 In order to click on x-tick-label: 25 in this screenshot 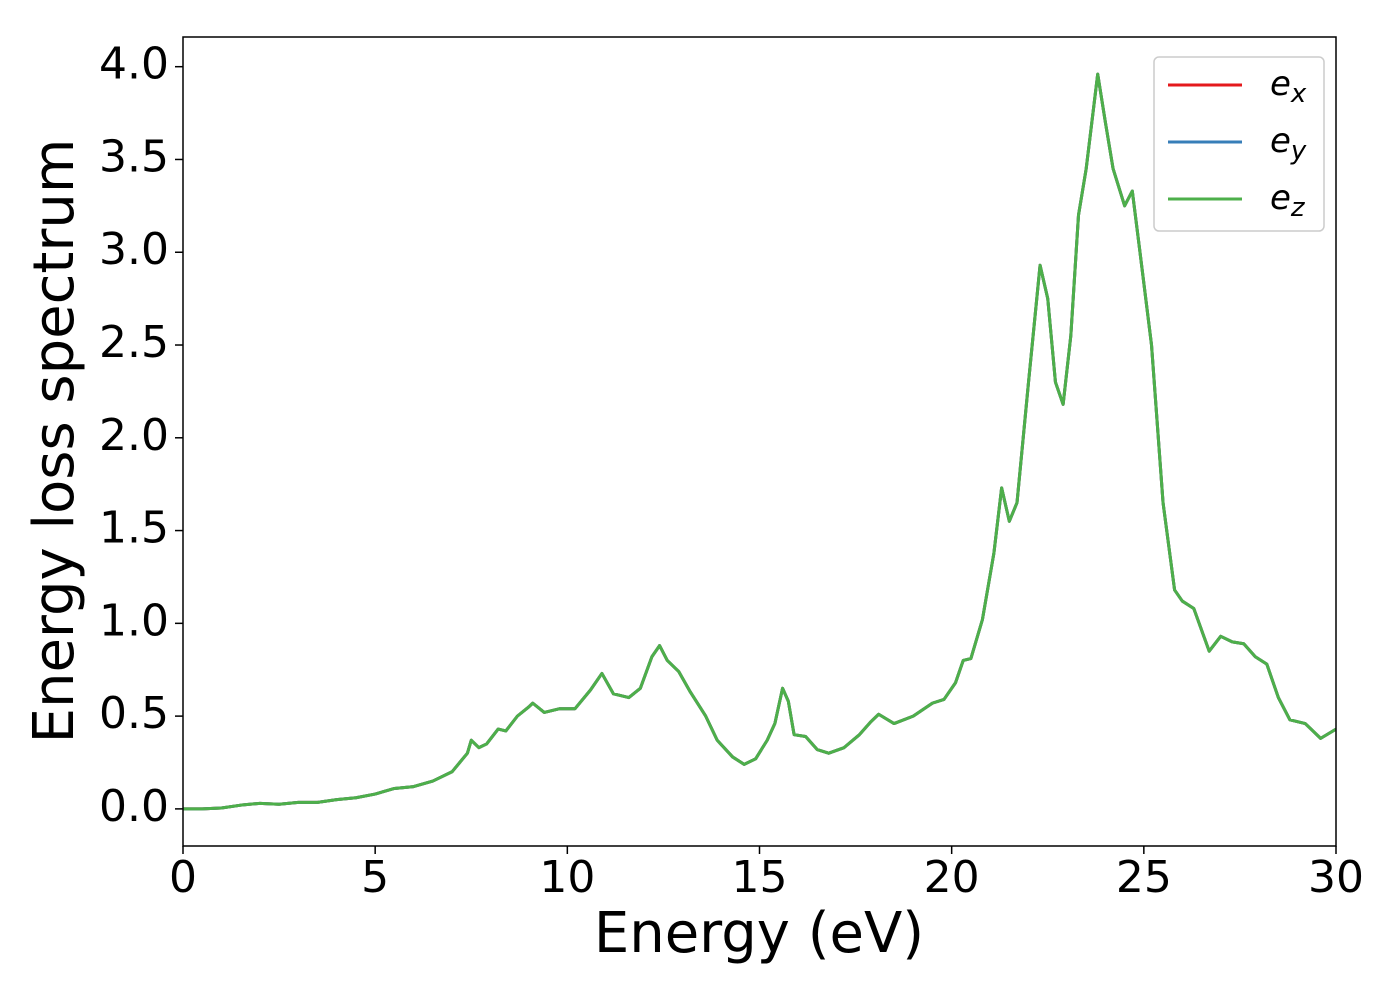, I will do `click(1144, 877)`.